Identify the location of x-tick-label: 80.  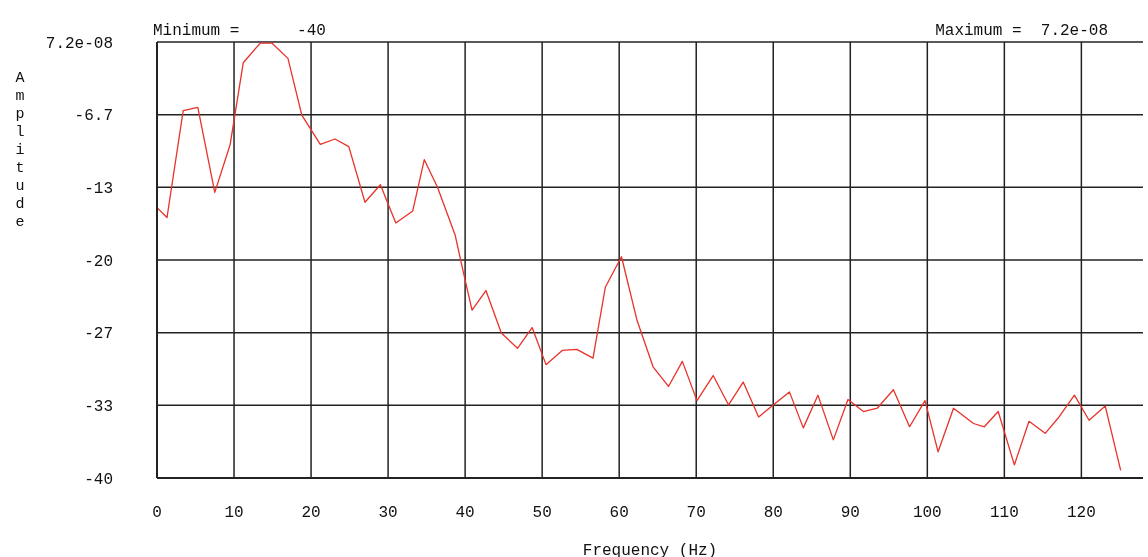
(773, 513).